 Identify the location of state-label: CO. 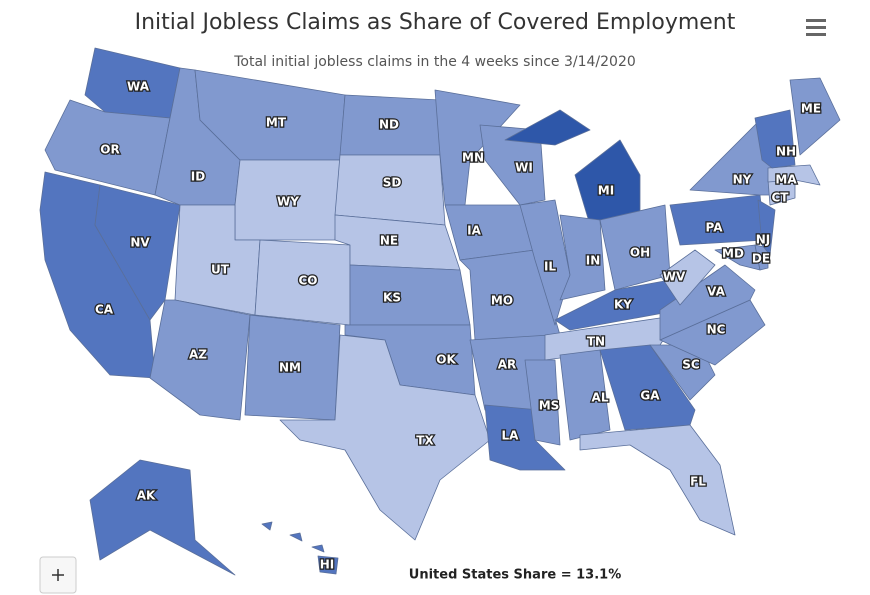
(307, 281).